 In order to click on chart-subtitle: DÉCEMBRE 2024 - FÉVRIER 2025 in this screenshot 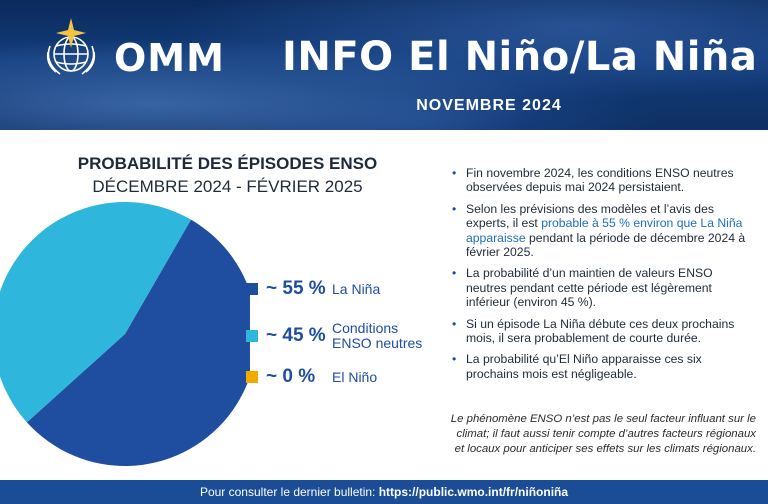, I will do `click(227, 186)`.